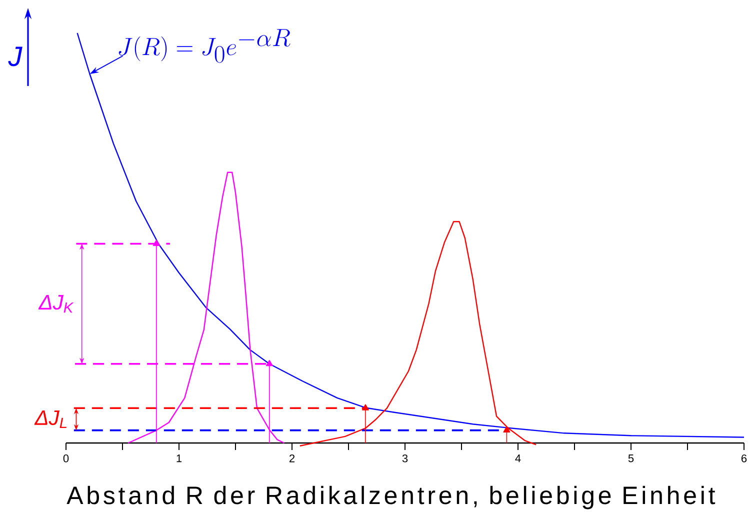  What do you see at coordinates (56, 304) in the screenshot?
I see `annotation: ΔJ$_{K}$` at bounding box center [56, 304].